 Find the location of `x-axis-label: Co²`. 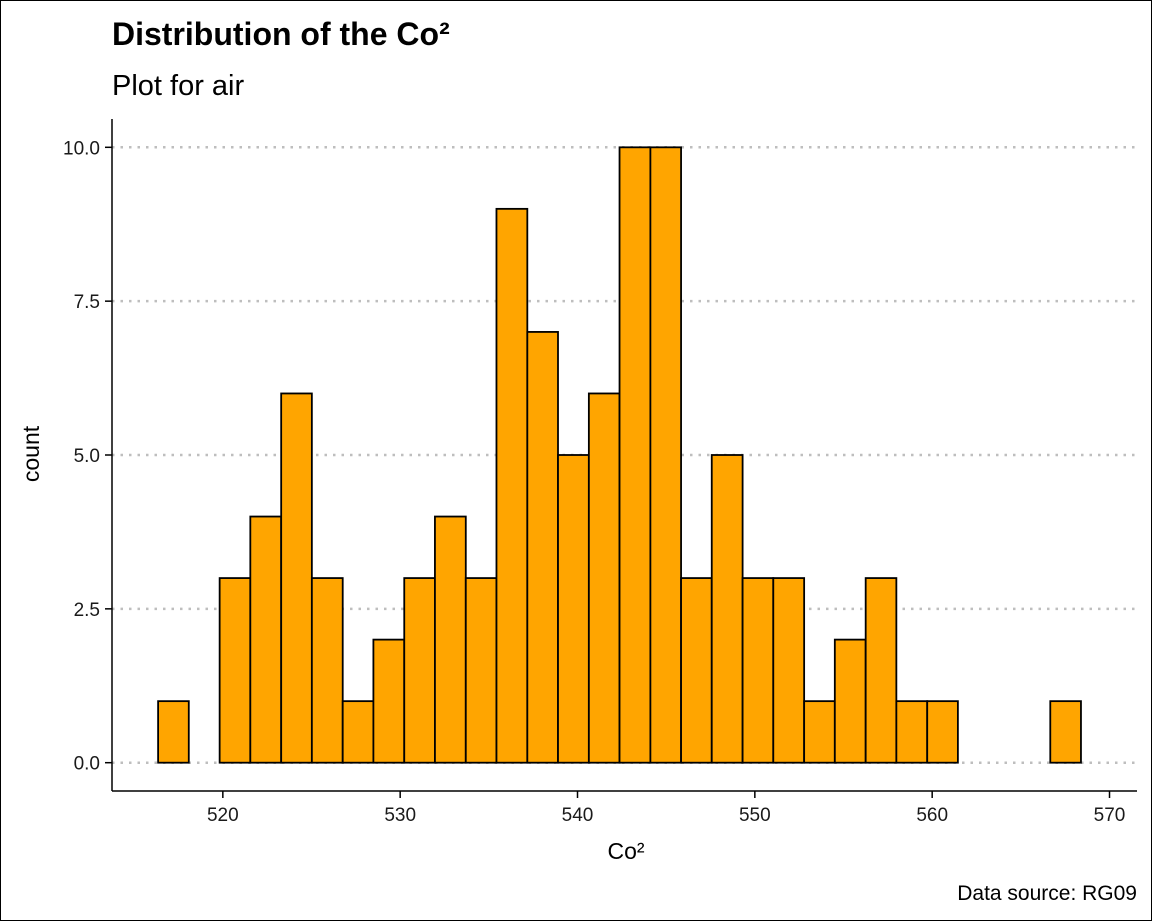

x-axis-label: Co² is located at coordinates (625, 851).